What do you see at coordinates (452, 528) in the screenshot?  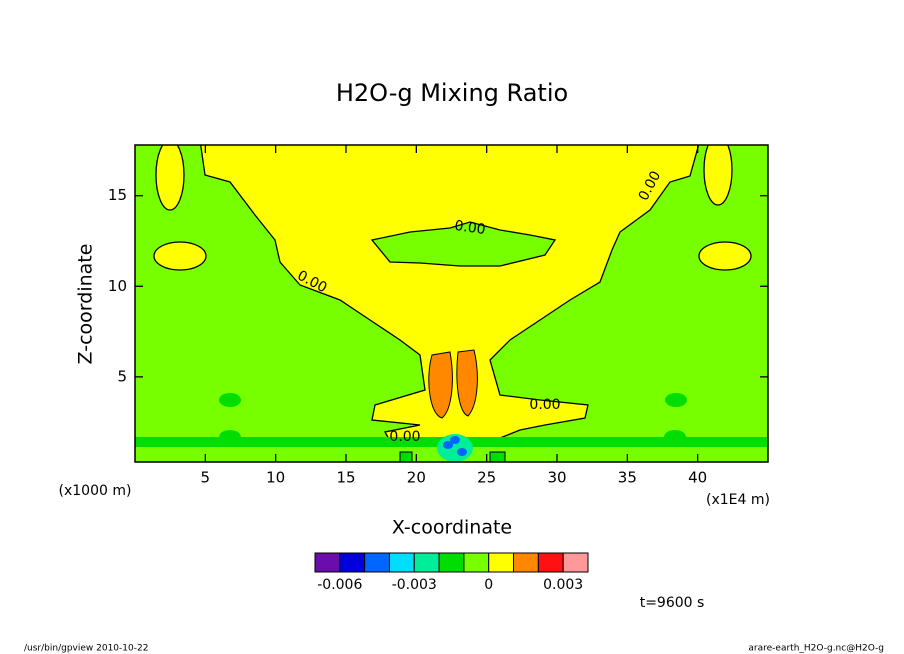 I see `x-axis-label: X-coordinate` at bounding box center [452, 528].